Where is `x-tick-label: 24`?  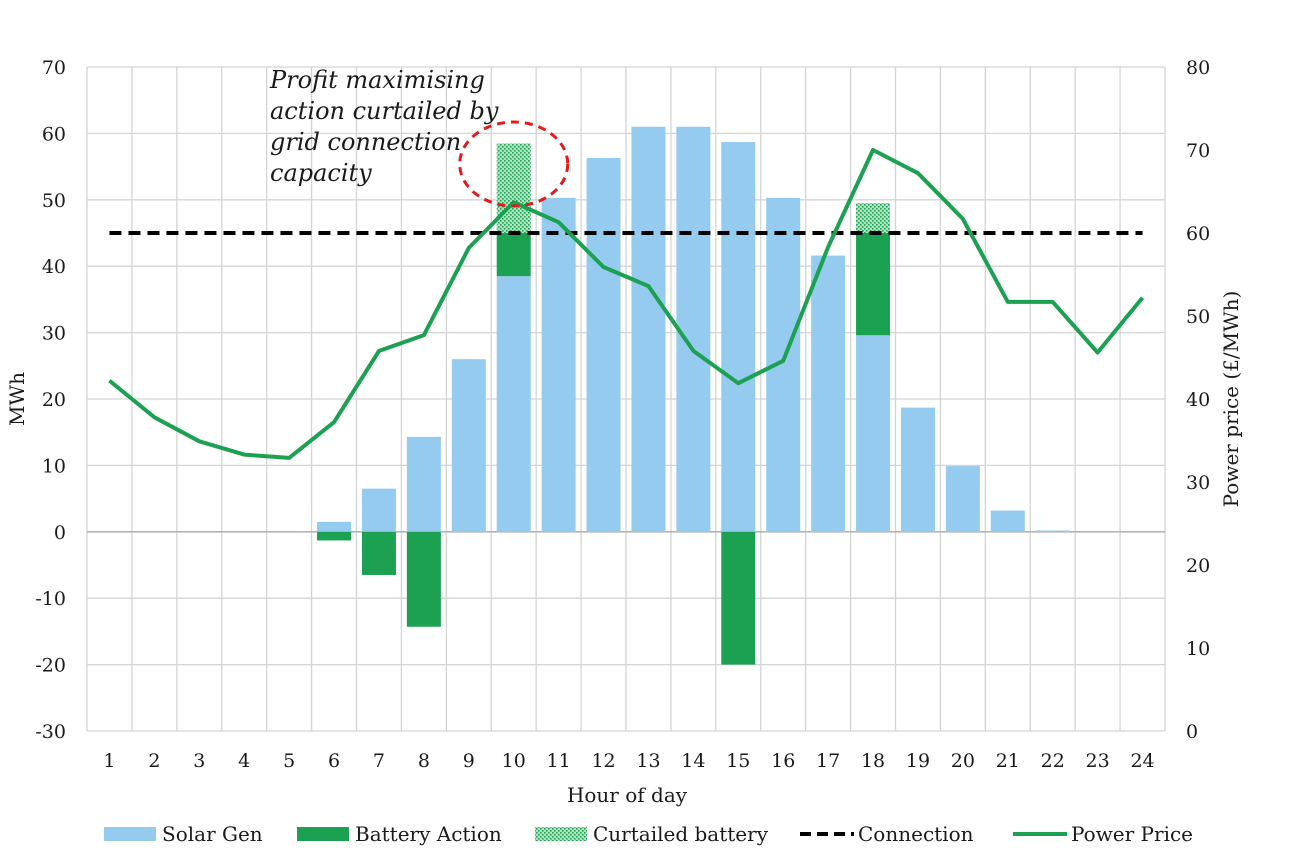
x-tick-label: 24 is located at coordinates (1142, 761).